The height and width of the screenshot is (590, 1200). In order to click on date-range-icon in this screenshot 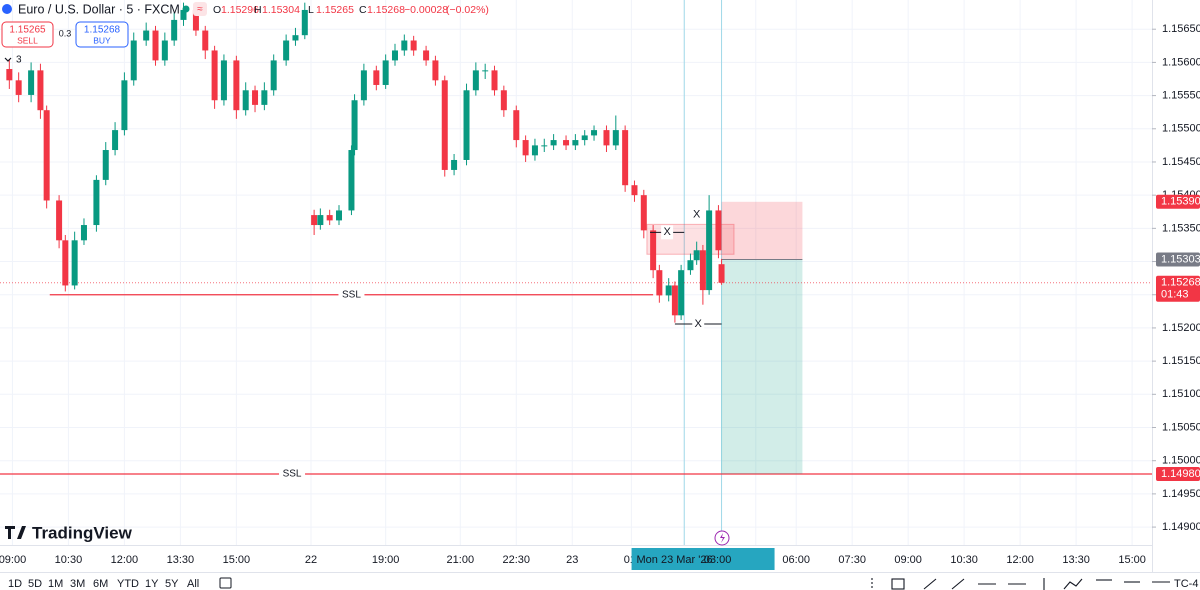, I will do `click(225, 583)`.